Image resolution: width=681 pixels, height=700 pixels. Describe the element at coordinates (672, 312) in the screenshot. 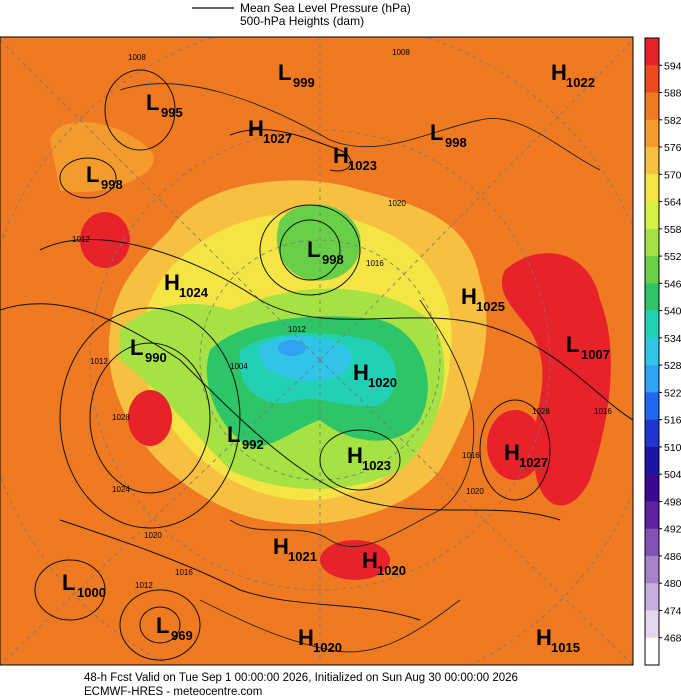

I see `colorbar-label: 540` at that location.